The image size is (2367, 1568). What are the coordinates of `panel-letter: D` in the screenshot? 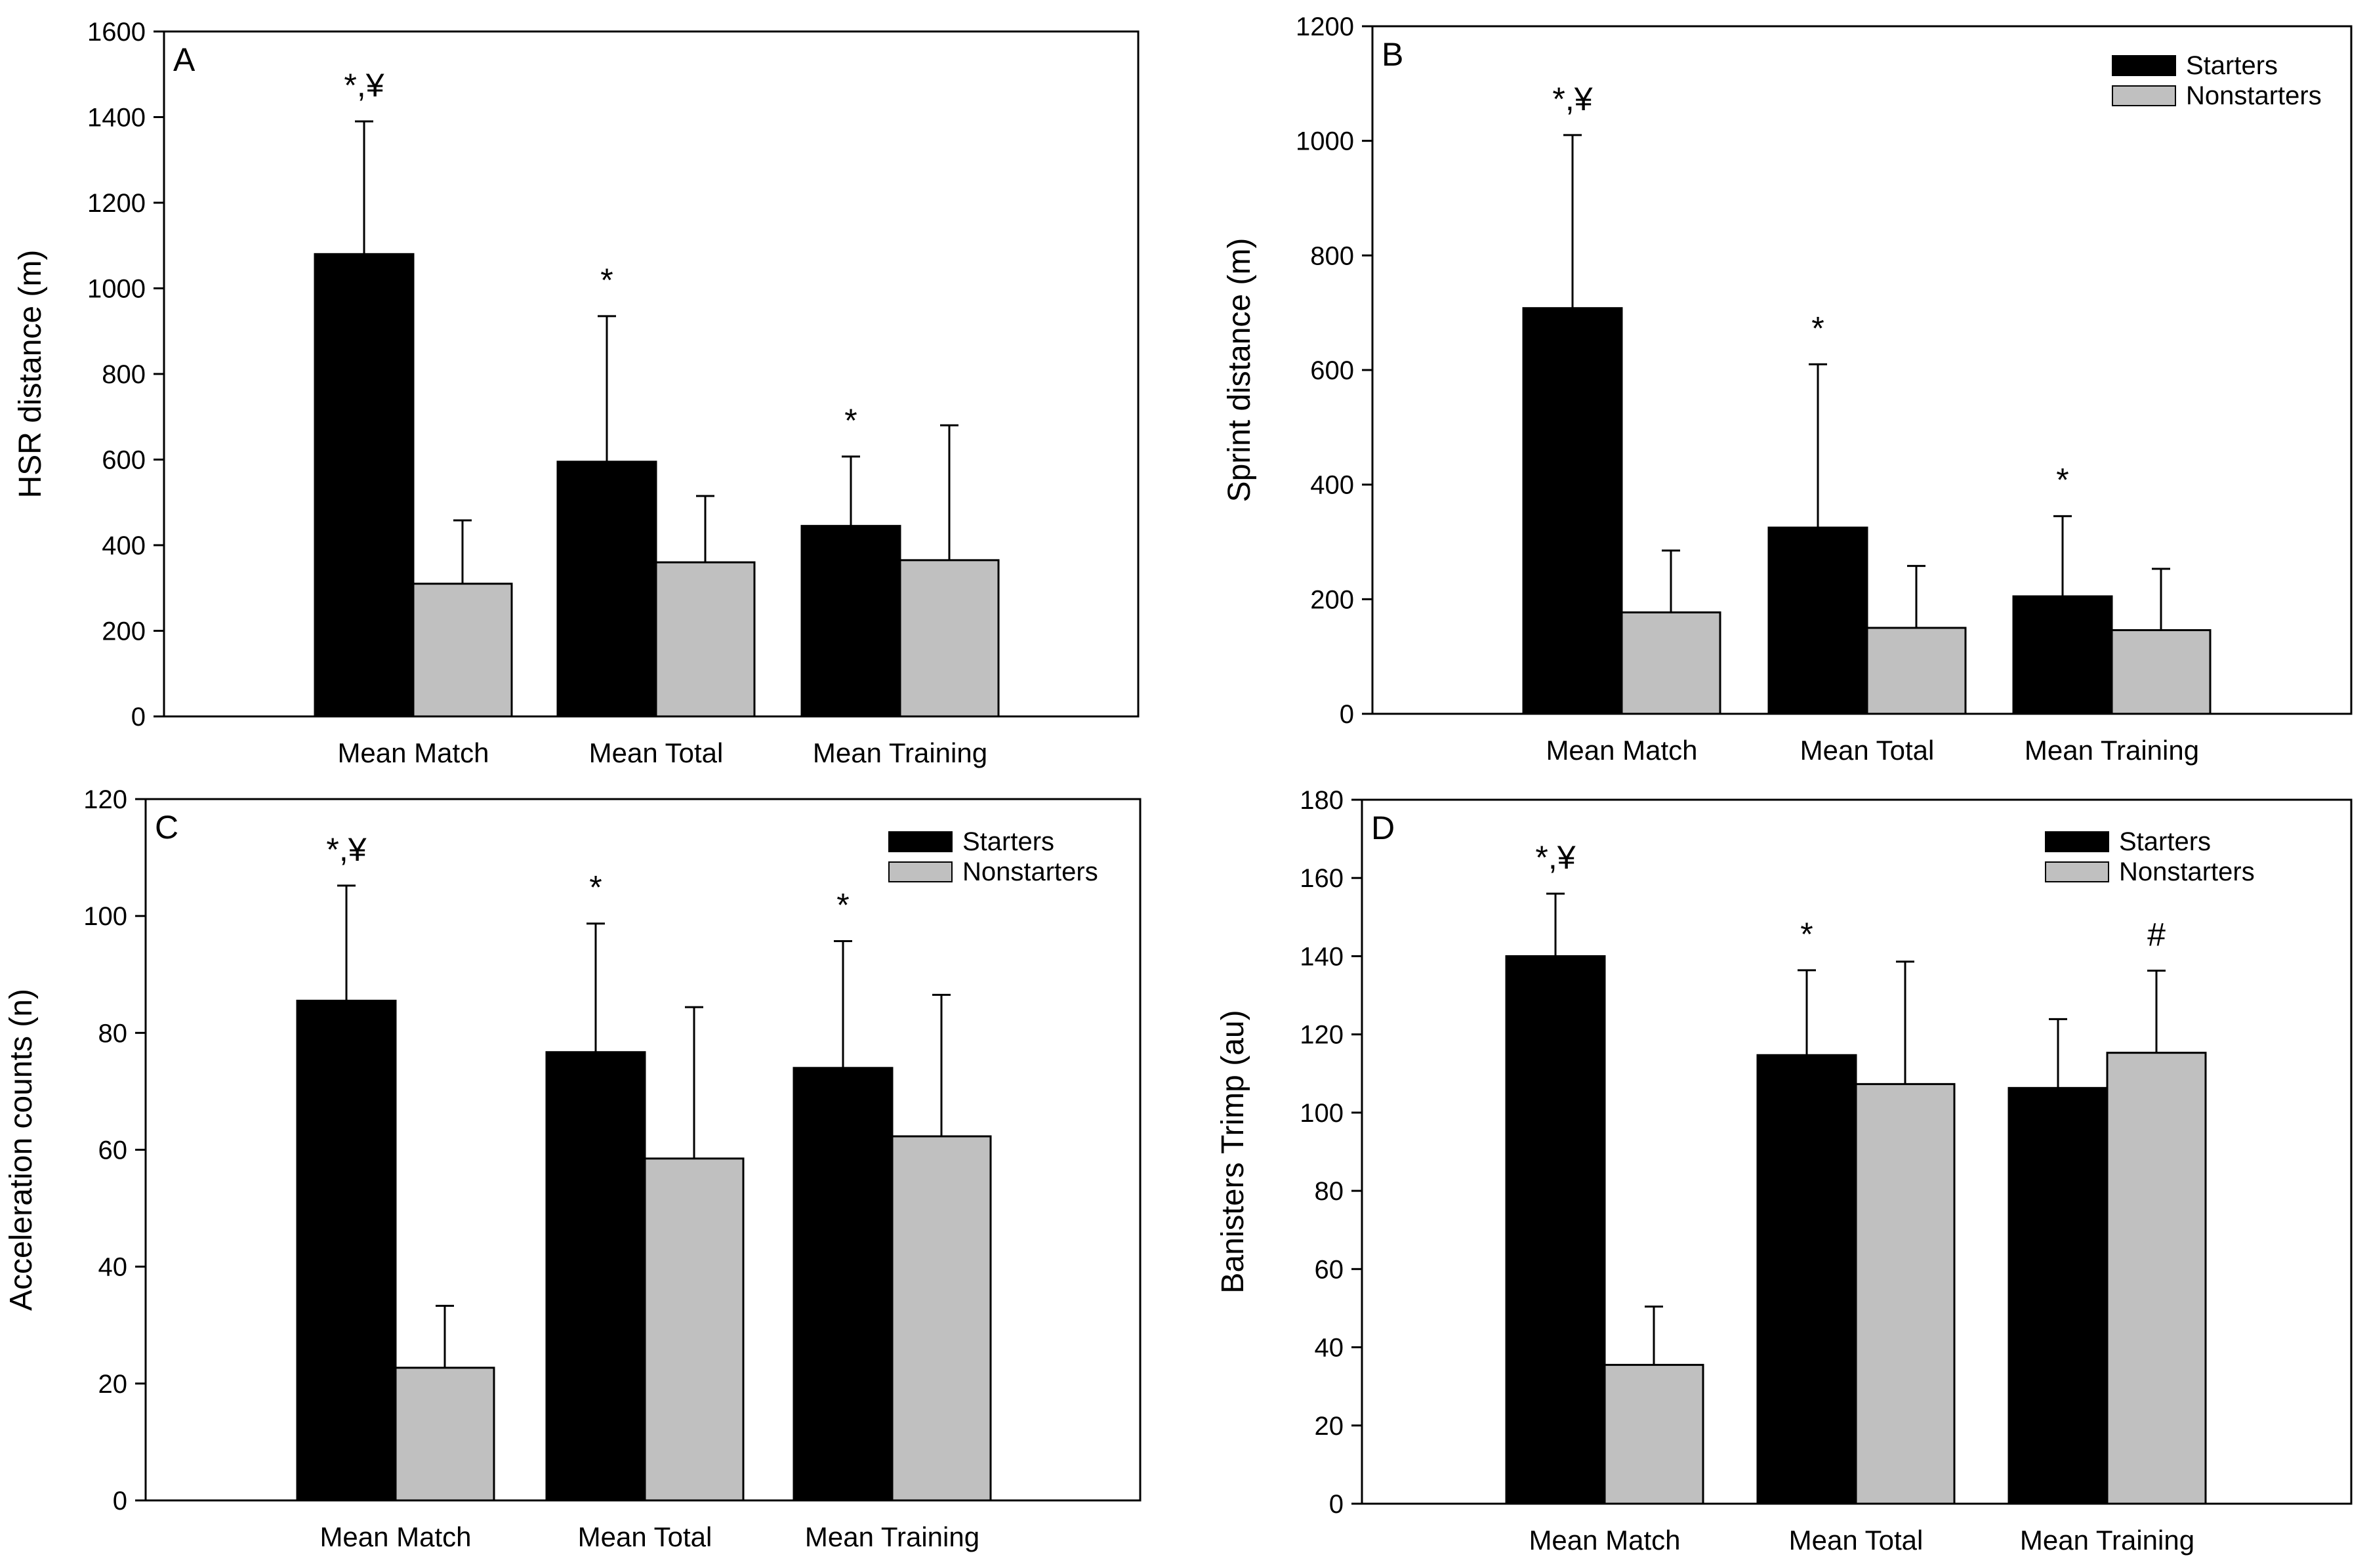 It's located at (1383, 828).